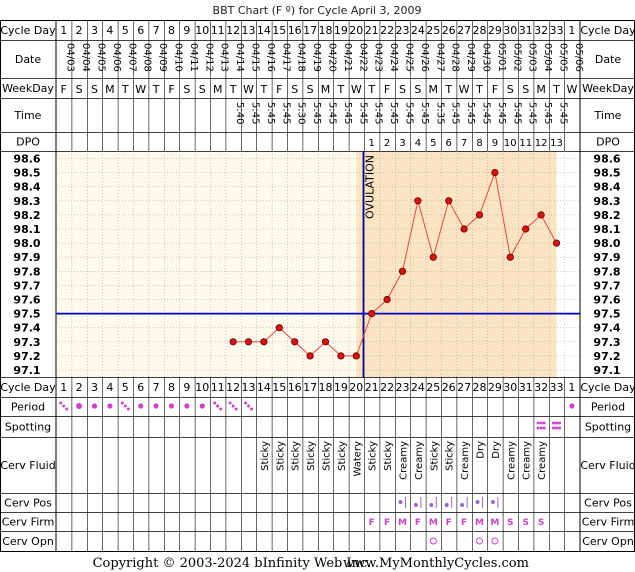 The height and width of the screenshot is (572, 635). I want to click on y-tick-label-left: 98.1, so click(26, 229).